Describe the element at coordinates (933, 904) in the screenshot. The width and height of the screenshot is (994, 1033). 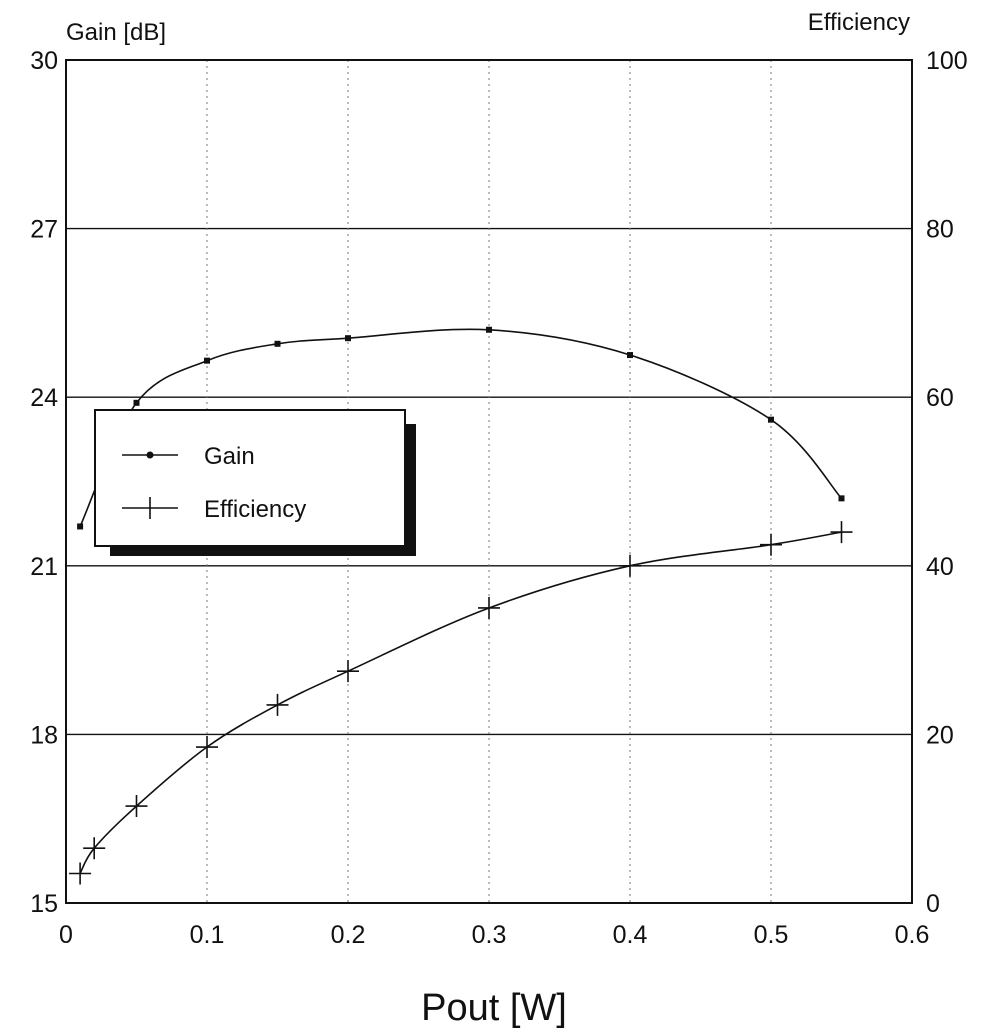
I see `y-right-tick-label: 0` at that location.